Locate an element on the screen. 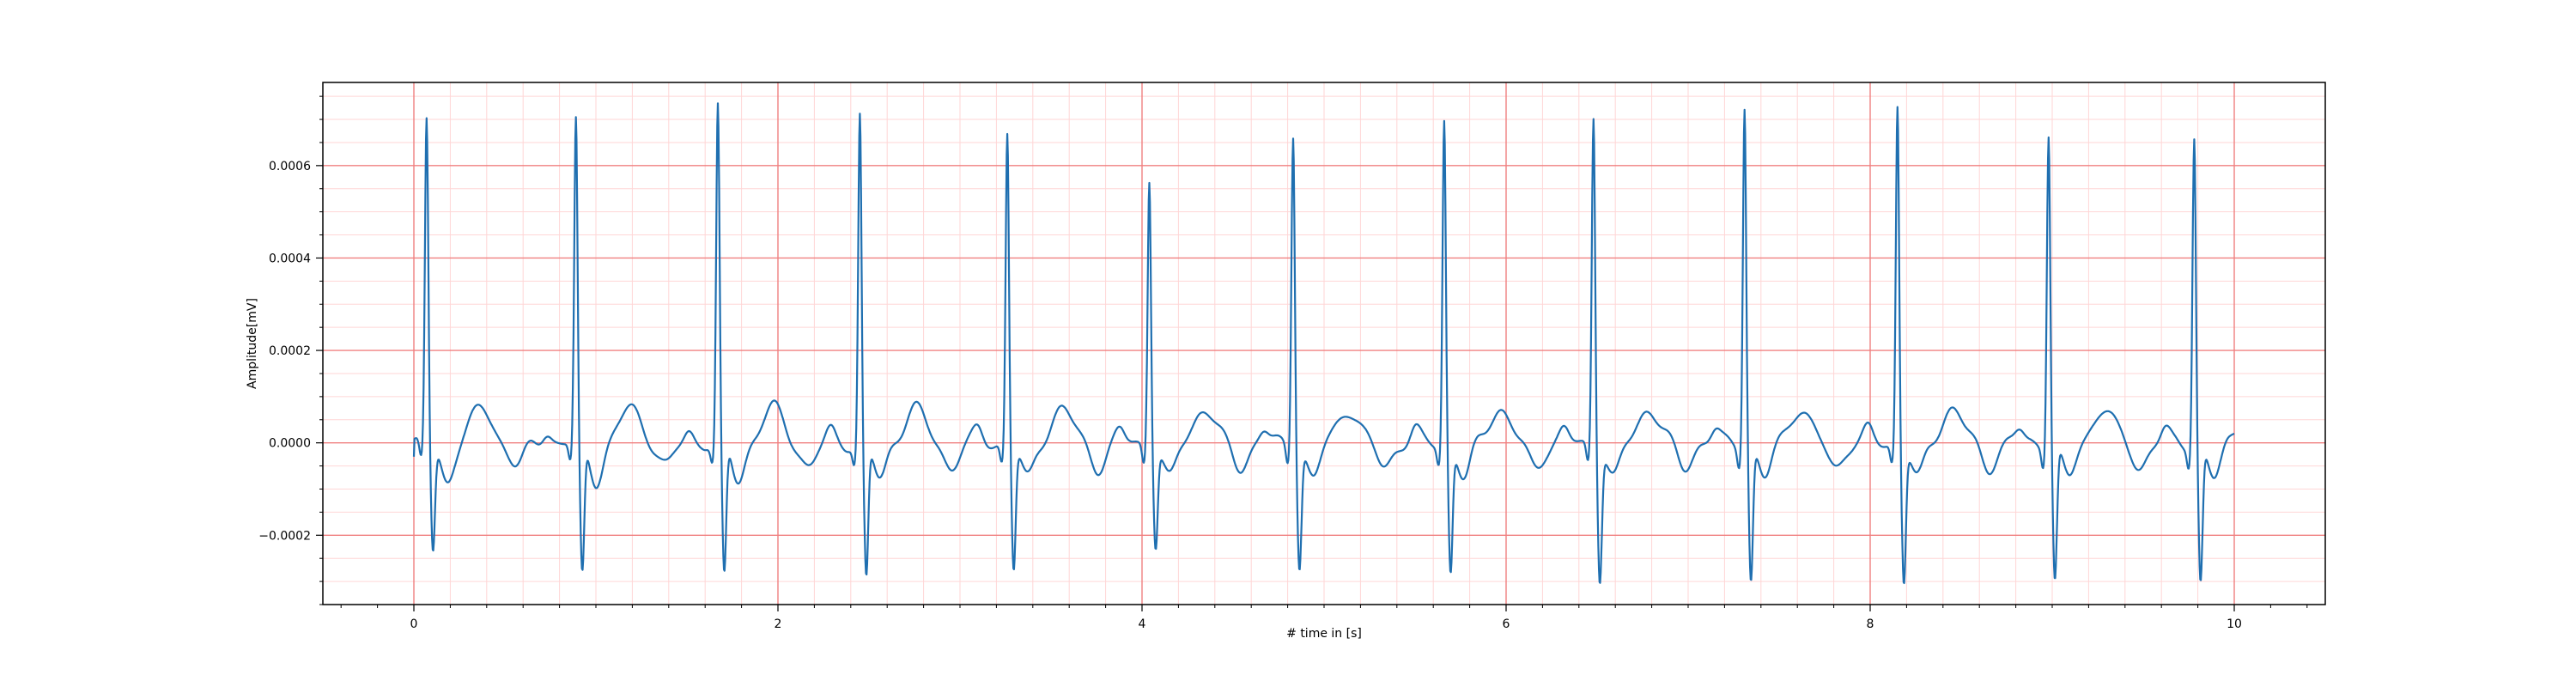 The width and height of the screenshot is (2576, 687). x-tick-label: 2 is located at coordinates (779, 624).